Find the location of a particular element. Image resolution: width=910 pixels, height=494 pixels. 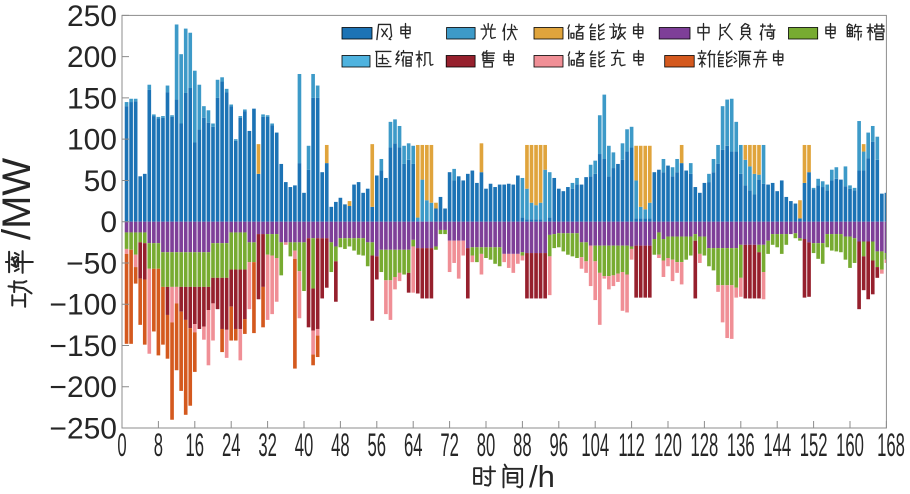

svg-text: 88 is located at coordinates (522, 445).